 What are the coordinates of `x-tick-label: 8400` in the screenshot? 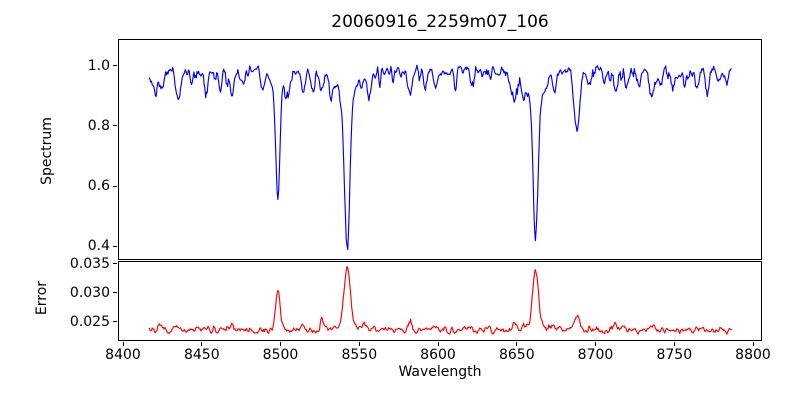 It's located at (123, 355).